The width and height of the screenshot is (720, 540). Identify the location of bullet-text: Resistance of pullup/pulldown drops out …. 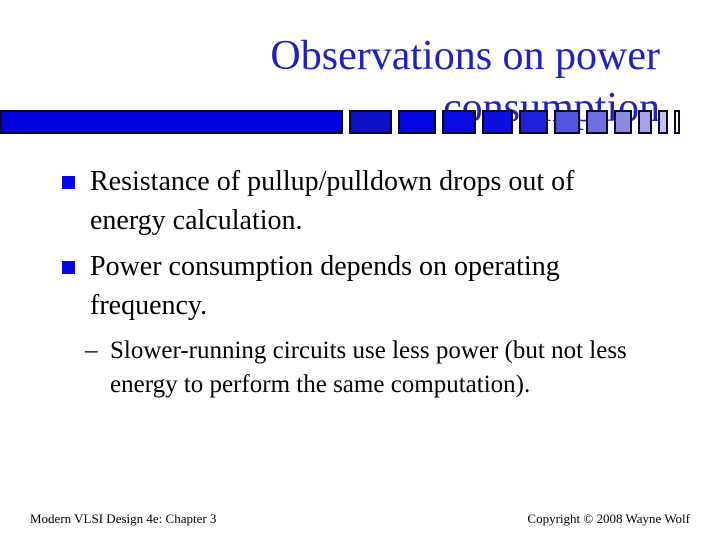
(332, 201).